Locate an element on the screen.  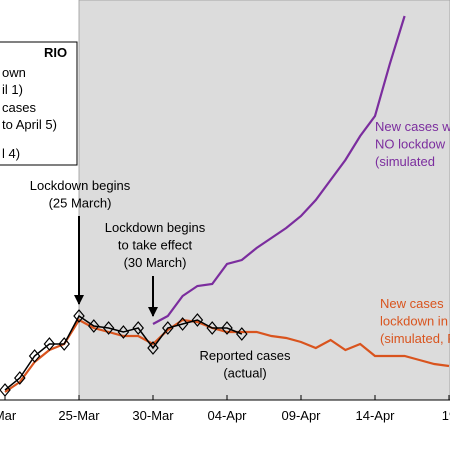
legend-text: cases is located at coordinates (19, 107).